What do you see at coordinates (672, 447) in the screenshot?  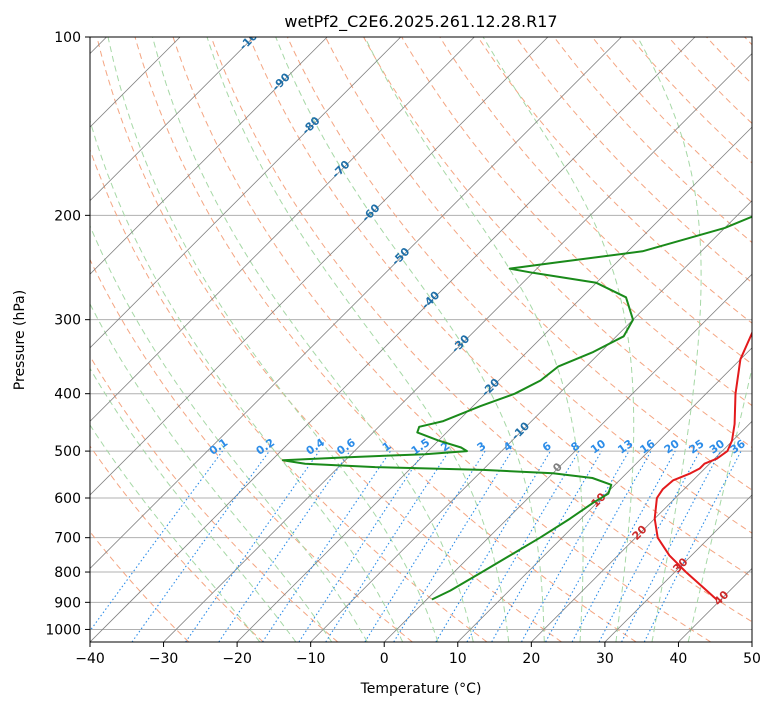 I see `mixing-ratio-label: 20` at bounding box center [672, 447].